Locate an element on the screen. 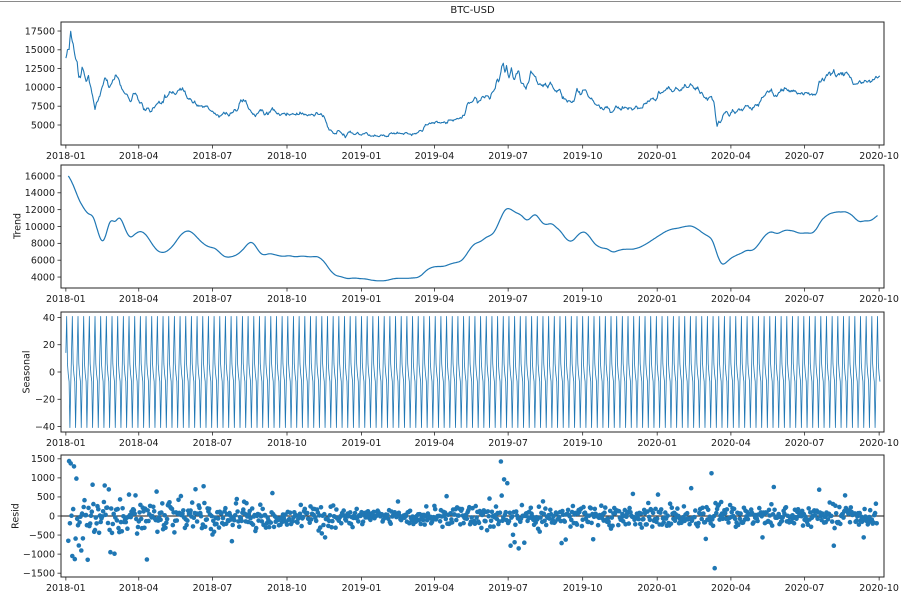 This screenshot has width=901, height=602. y-tick-label: 6000 is located at coordinates (43, 260).